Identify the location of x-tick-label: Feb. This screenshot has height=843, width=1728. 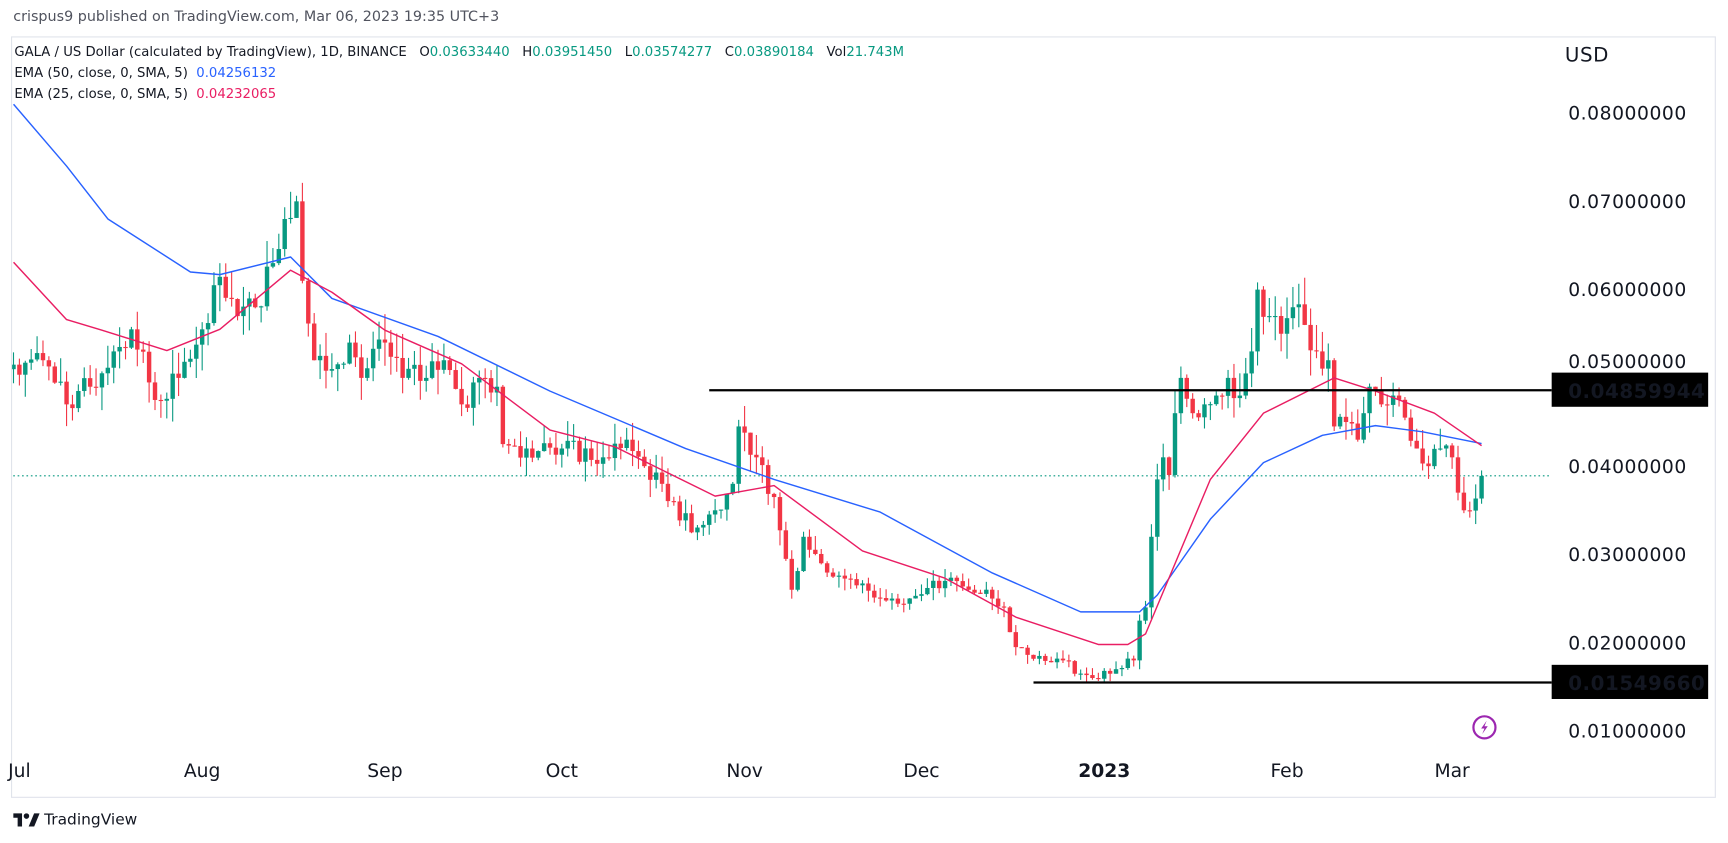
(1286, 771).